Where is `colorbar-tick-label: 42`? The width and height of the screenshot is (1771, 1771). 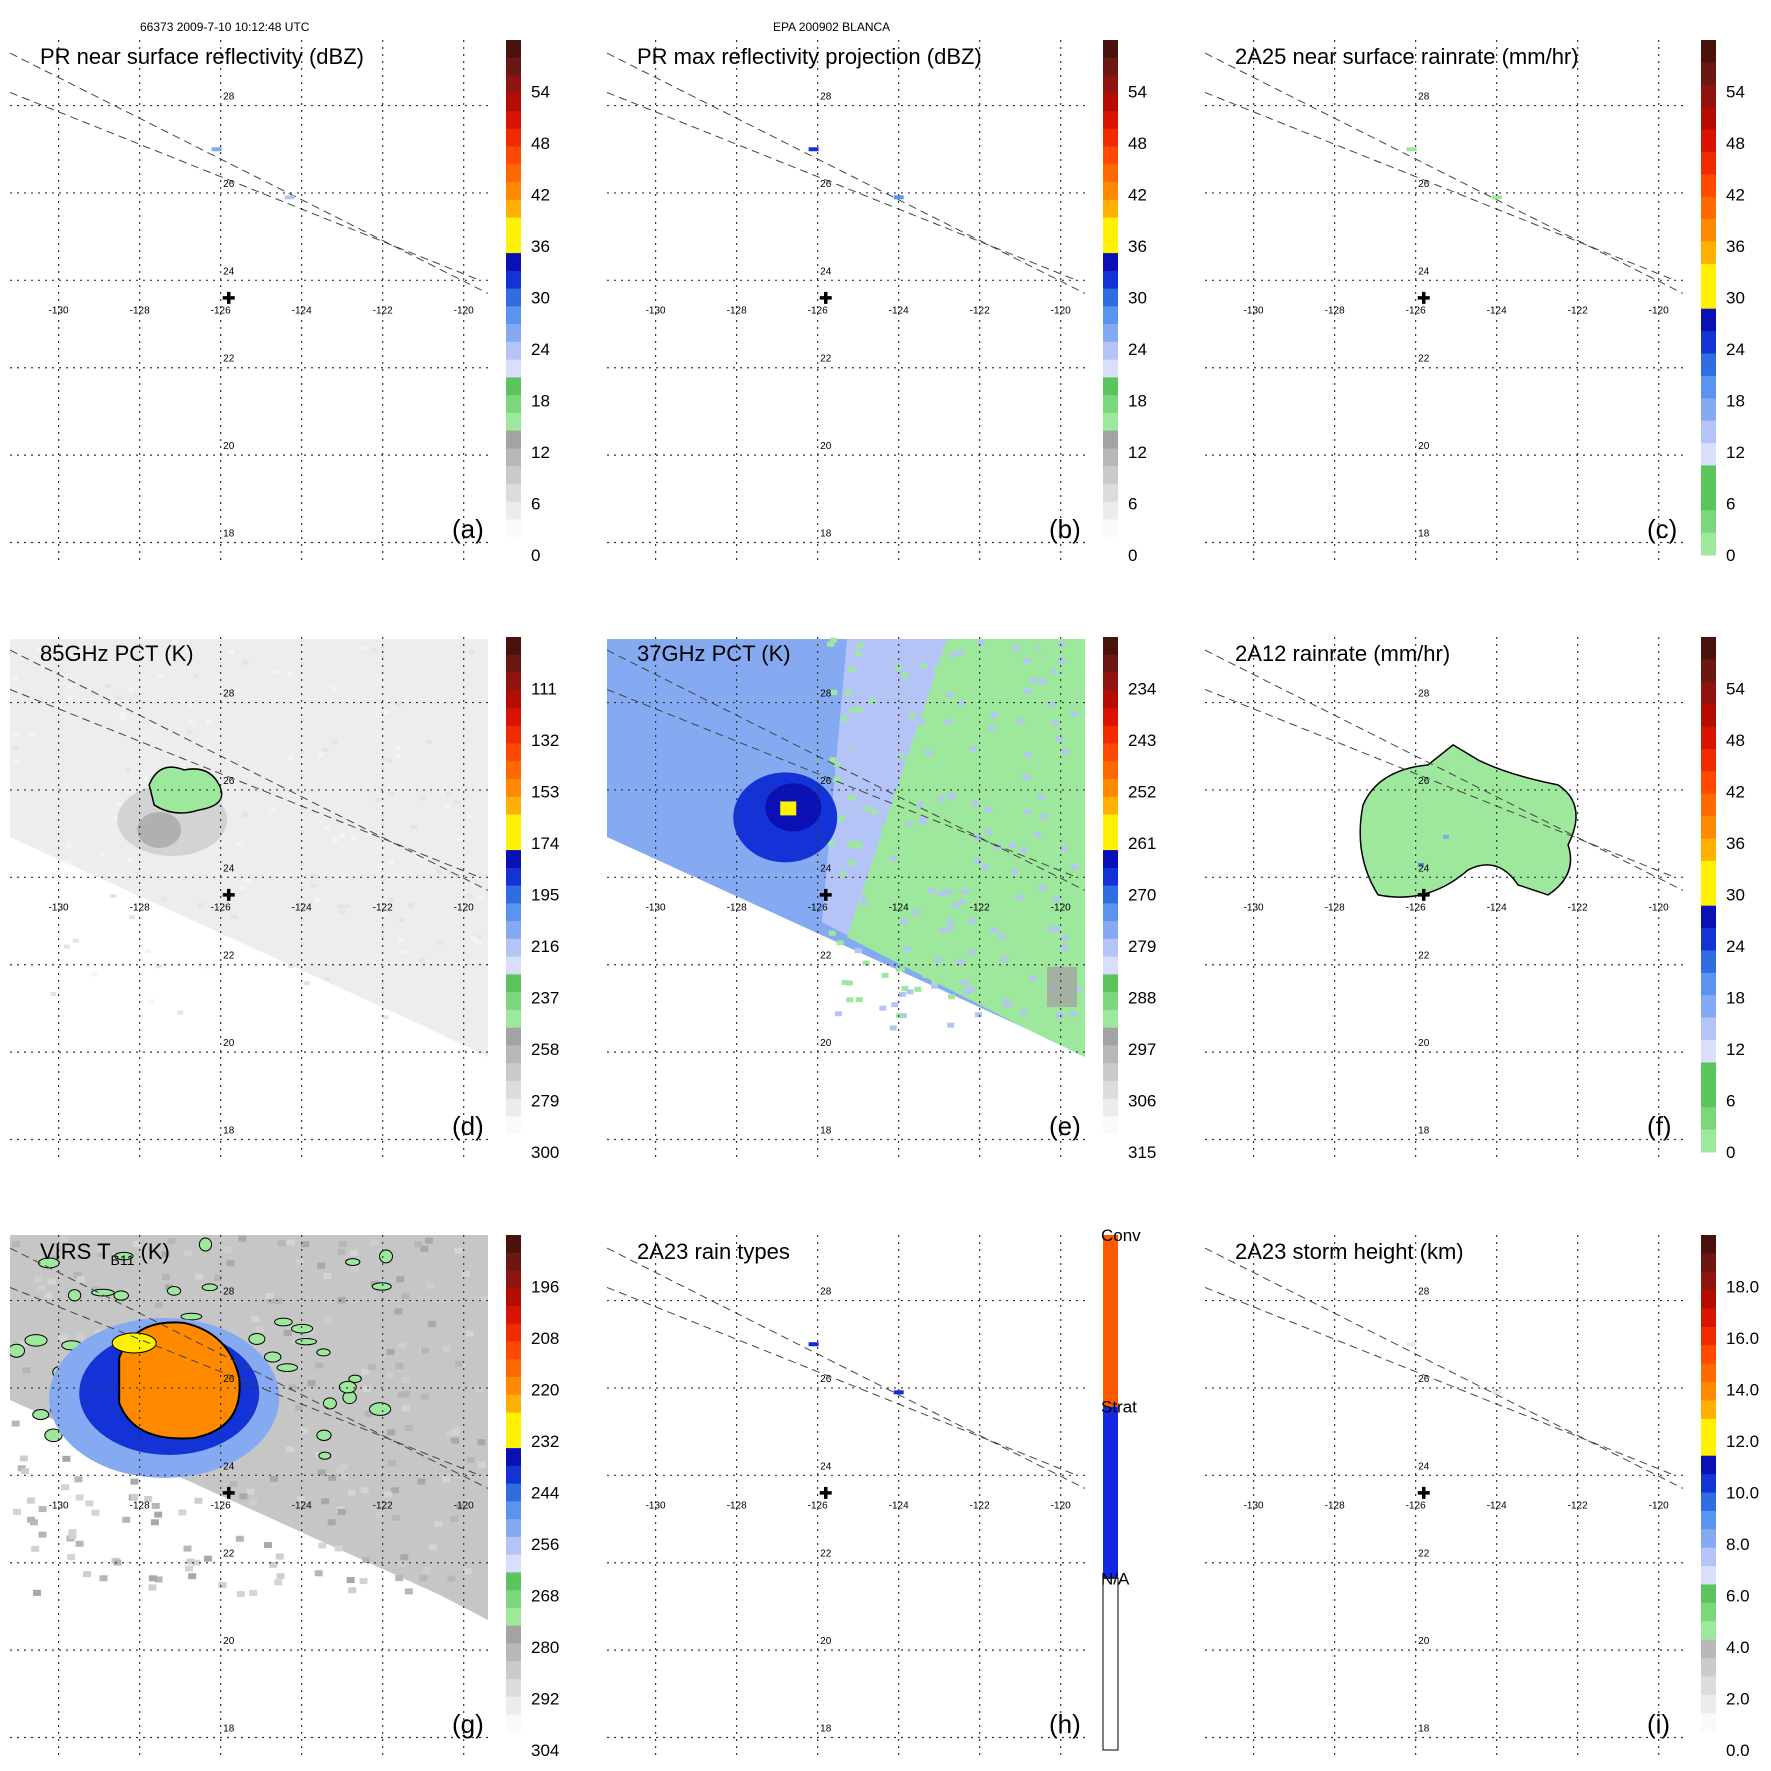
colorbar-tick-label: 42 is located at coordinates (1137, 195).